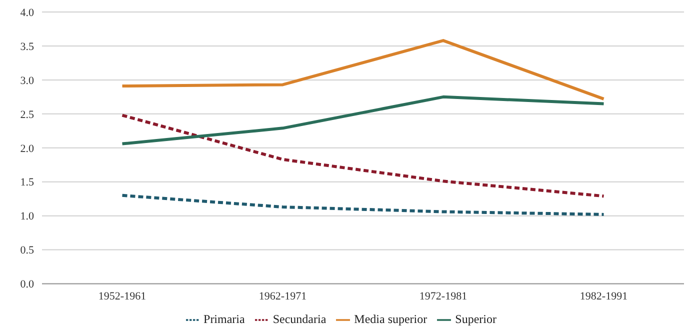 This screenshot has height=335, width=700. What do you see at coordinates (475, 319) in the screenshot?
I see `legend-label: Superior` at bounding box center [475, 319].